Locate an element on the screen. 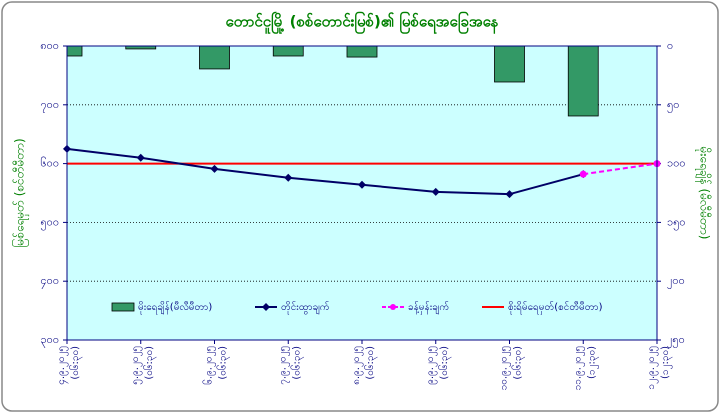 This screenshot has width=720, height=417. y2-tick-label: ၂၅၀ is located at coordinates (676, 340).